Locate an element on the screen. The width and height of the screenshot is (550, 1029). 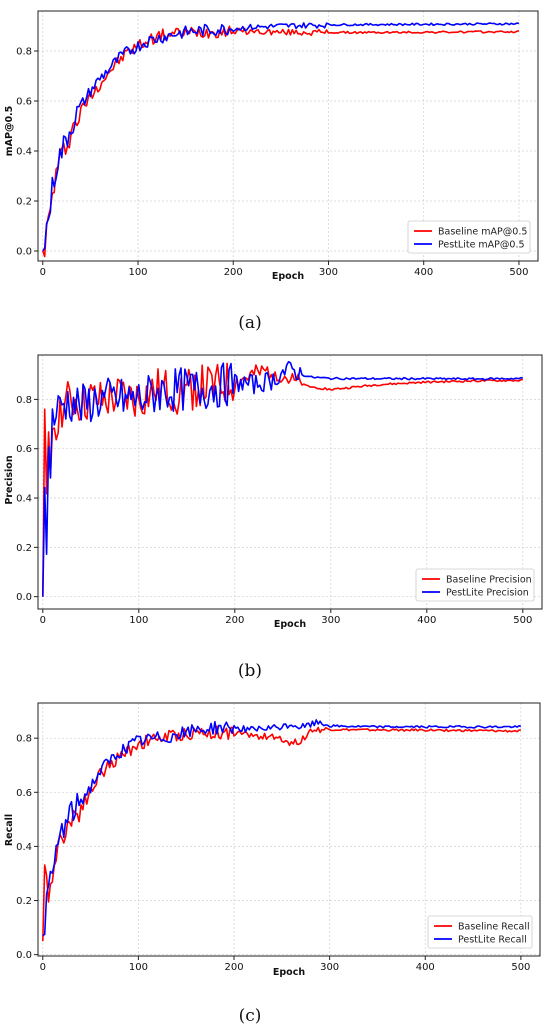
y-axis-label: Precision is located at coordinates (9, 479).